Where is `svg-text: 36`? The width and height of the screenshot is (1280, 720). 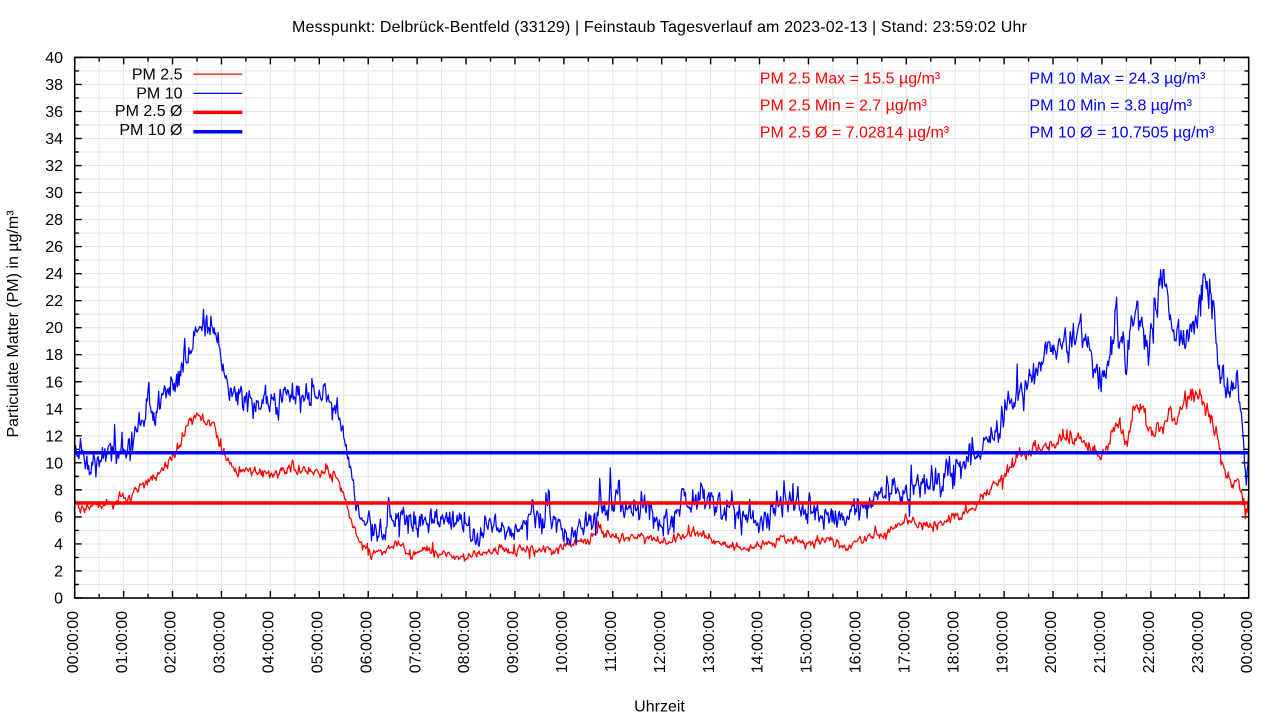 svg-text: 36 is located at coordinates (54, 112).